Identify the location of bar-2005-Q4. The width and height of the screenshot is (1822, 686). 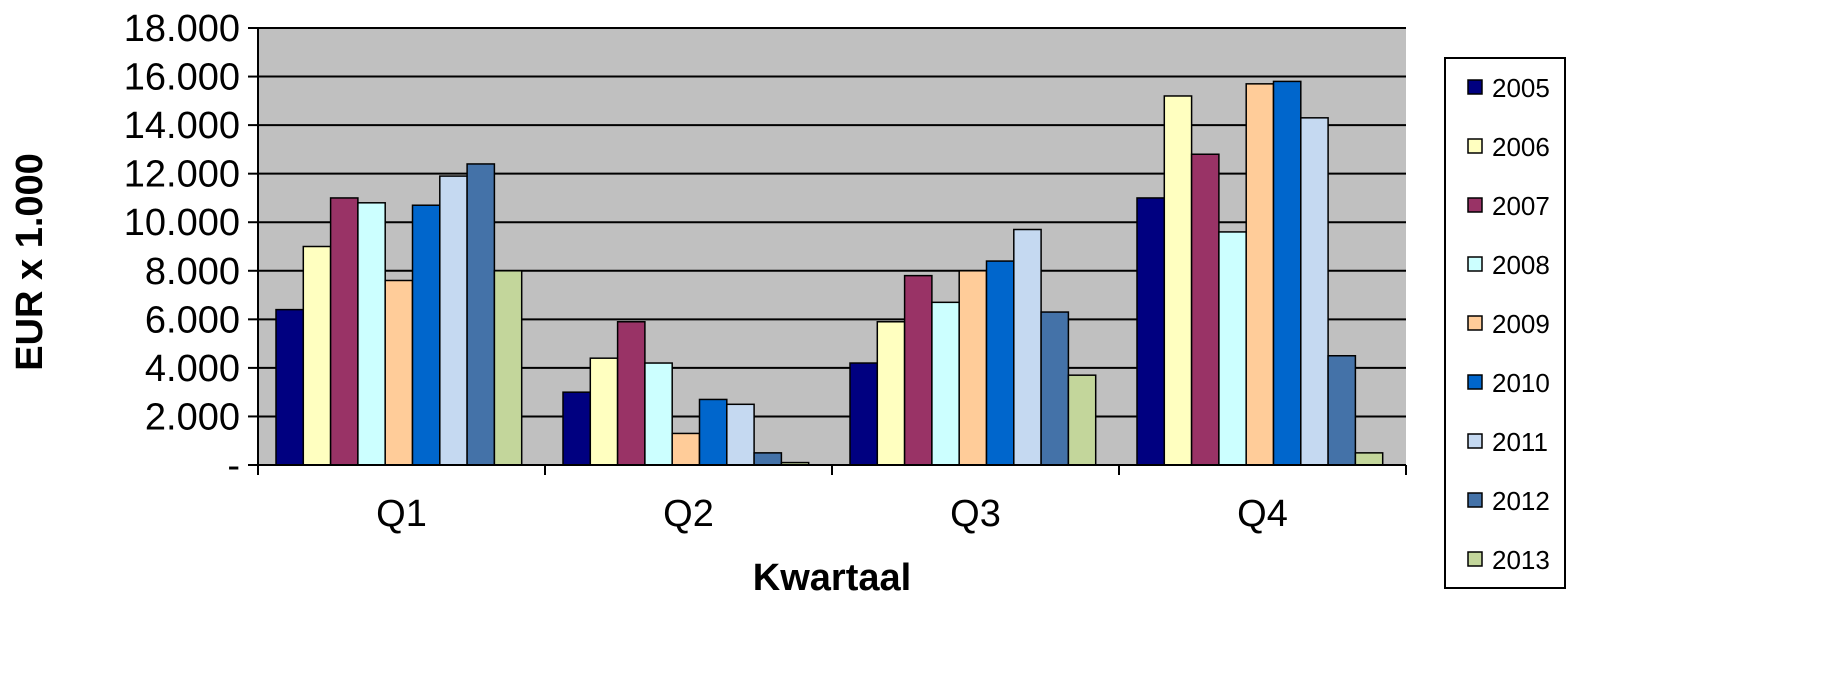
(1151, 331).